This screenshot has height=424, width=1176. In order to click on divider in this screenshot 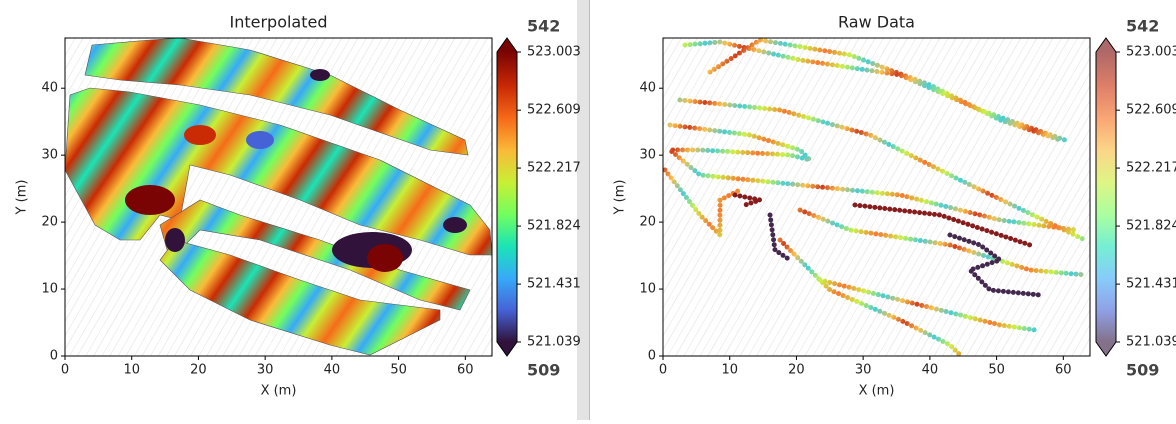, I will do `click(583, 210)`.